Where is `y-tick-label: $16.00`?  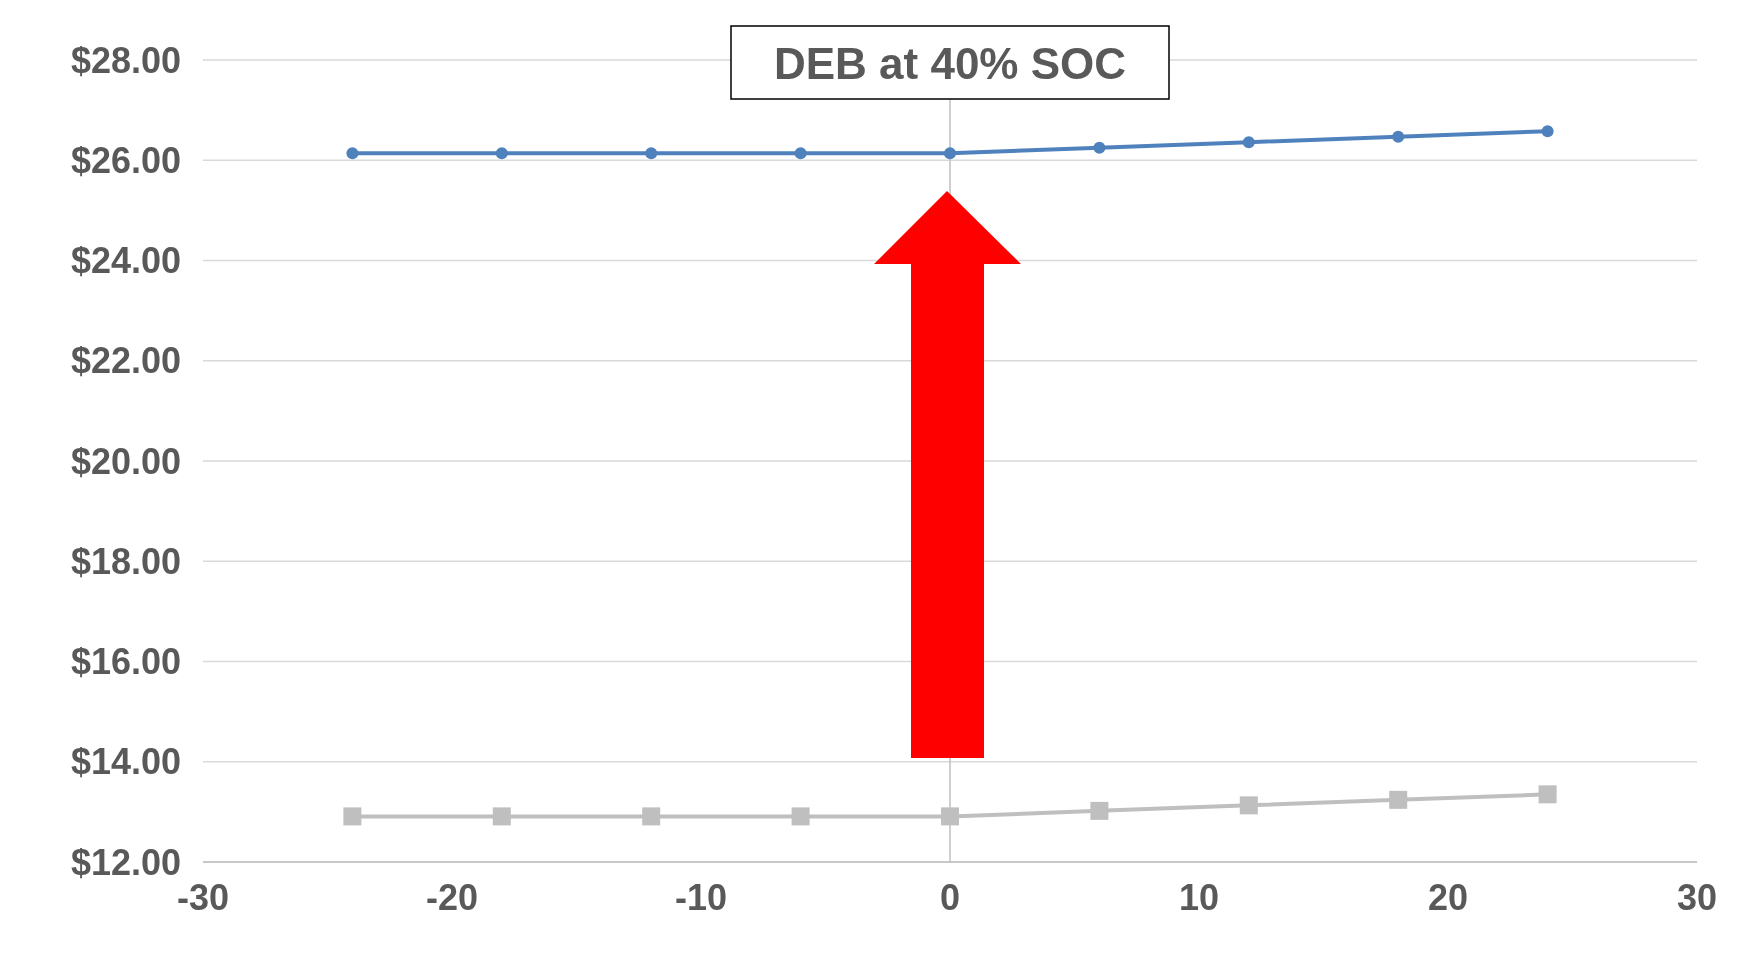
y-tick-label: $16.00 is located at coordinates (125, 662).